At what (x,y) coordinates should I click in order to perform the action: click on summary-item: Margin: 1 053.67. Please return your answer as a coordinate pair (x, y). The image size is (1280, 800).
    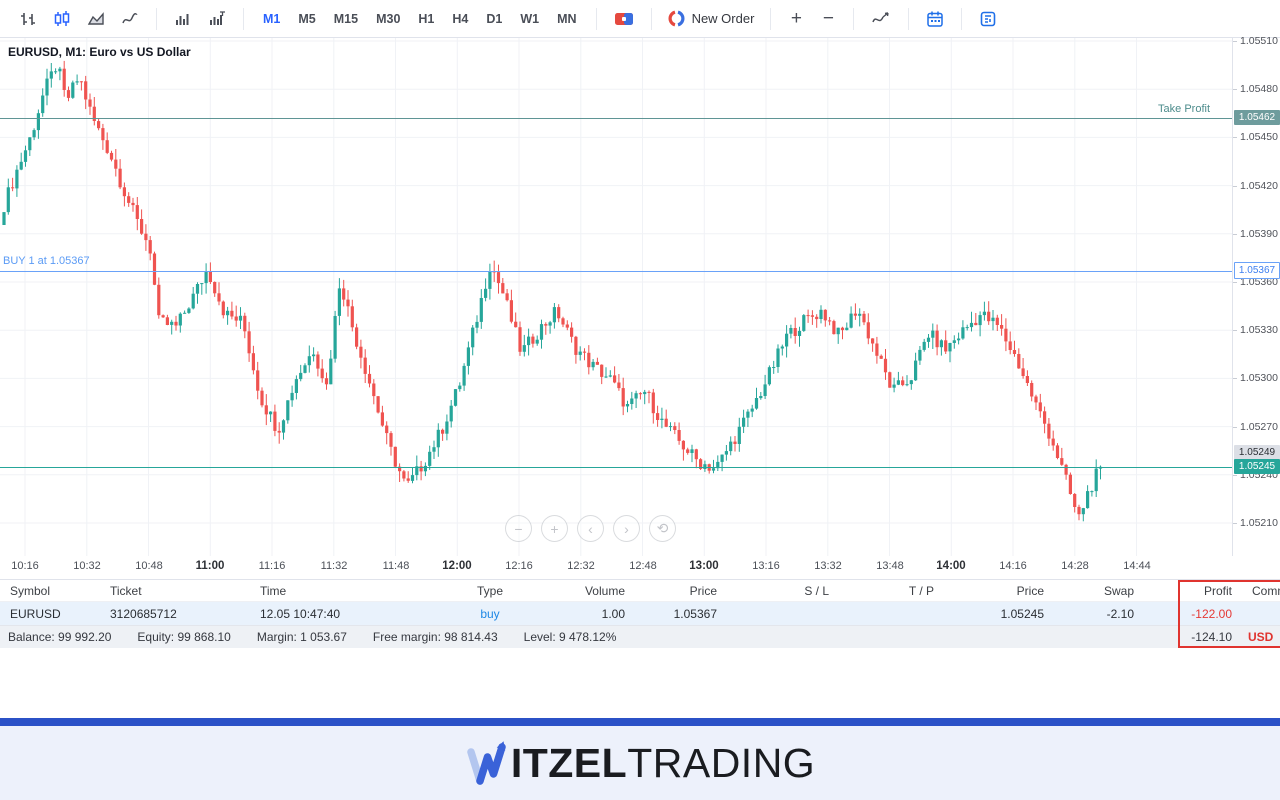
    Looking at the image, I should click on (301, 637).